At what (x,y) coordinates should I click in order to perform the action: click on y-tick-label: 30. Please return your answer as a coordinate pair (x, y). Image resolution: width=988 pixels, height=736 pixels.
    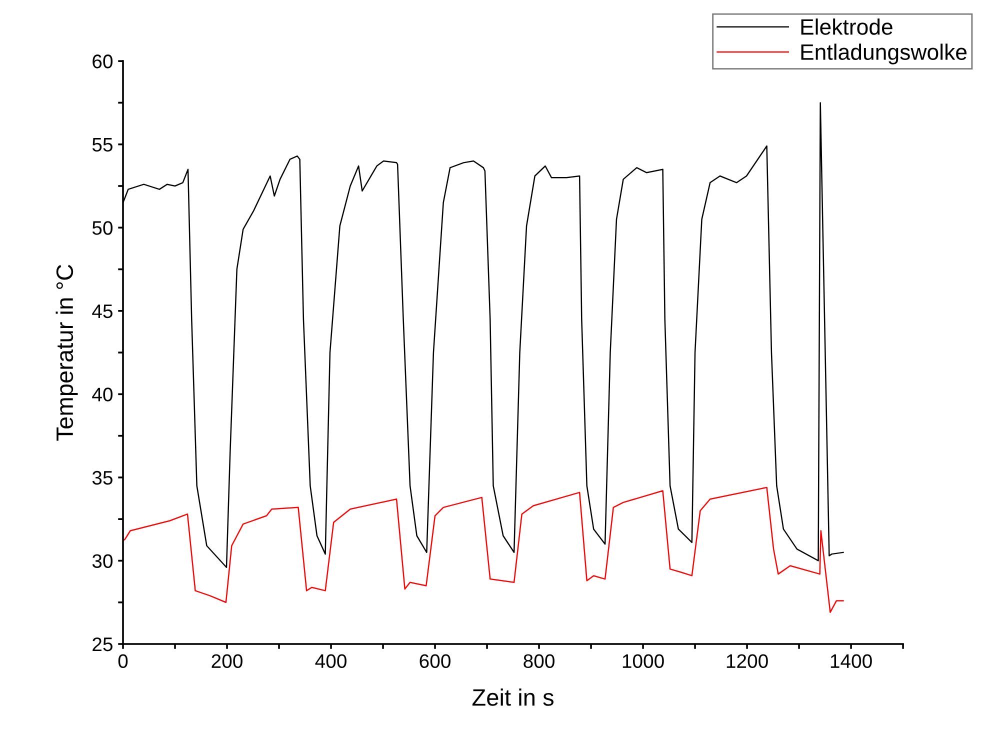
    Looking at the image, I should click on (102, 561).